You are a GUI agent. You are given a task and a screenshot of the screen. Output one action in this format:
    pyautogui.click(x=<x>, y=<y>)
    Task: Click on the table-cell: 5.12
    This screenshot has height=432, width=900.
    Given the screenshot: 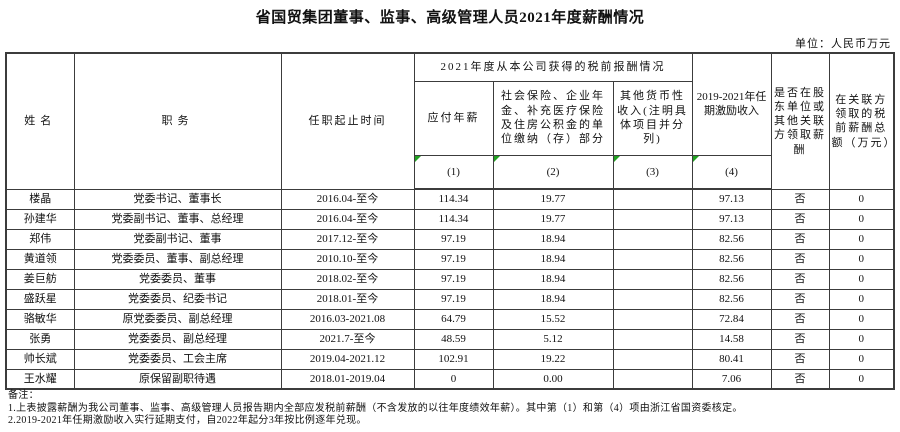 What is the action you would take?
    pyautogui.click(x=553, y=339)
    